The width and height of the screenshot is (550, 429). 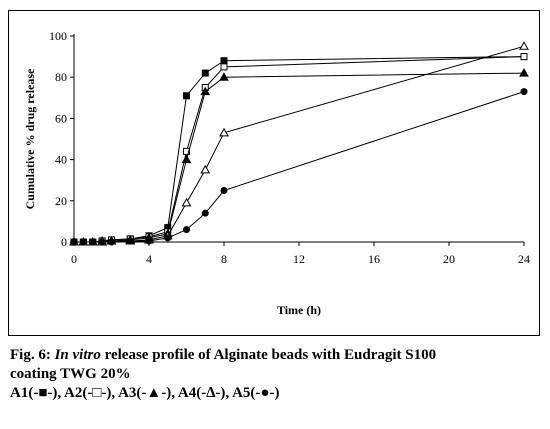 What do you see at coordinates (58, 36) in the screenshot?
I see `y-tick-label: 100` at bounding box center [58, 36].